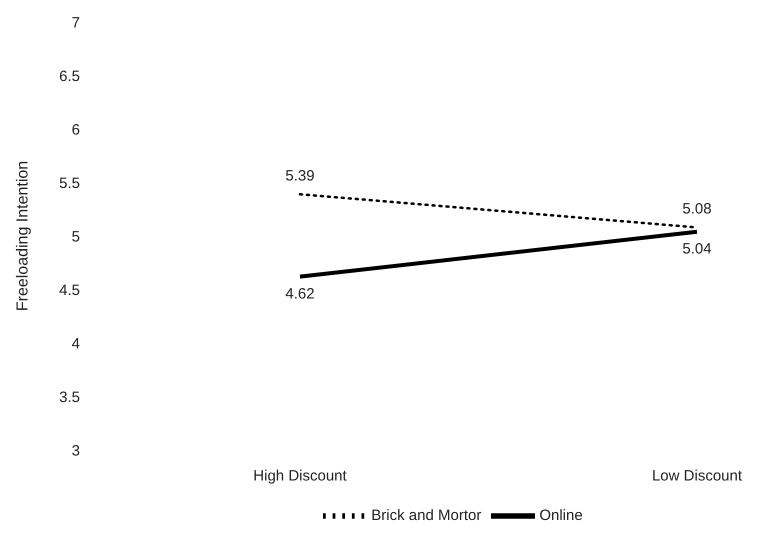 The image size is (766, 557). I want to click on data-label: 5.04, so click(697, 249).